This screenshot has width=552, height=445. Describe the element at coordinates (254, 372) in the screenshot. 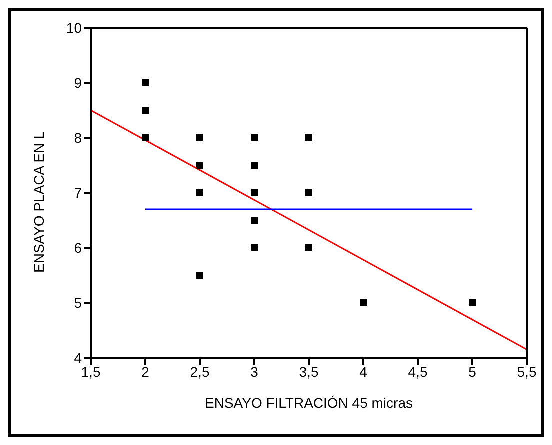

I see `x-tick-label: 3` at that location.